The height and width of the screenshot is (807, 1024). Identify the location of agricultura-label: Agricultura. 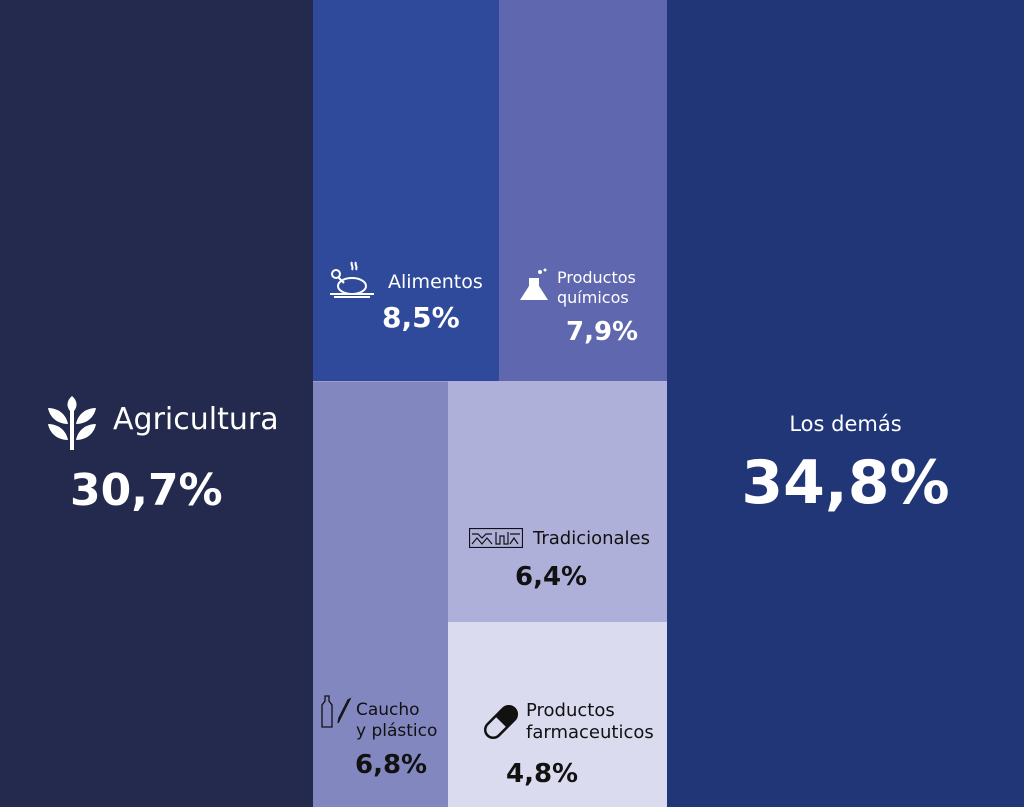
(196, 419).